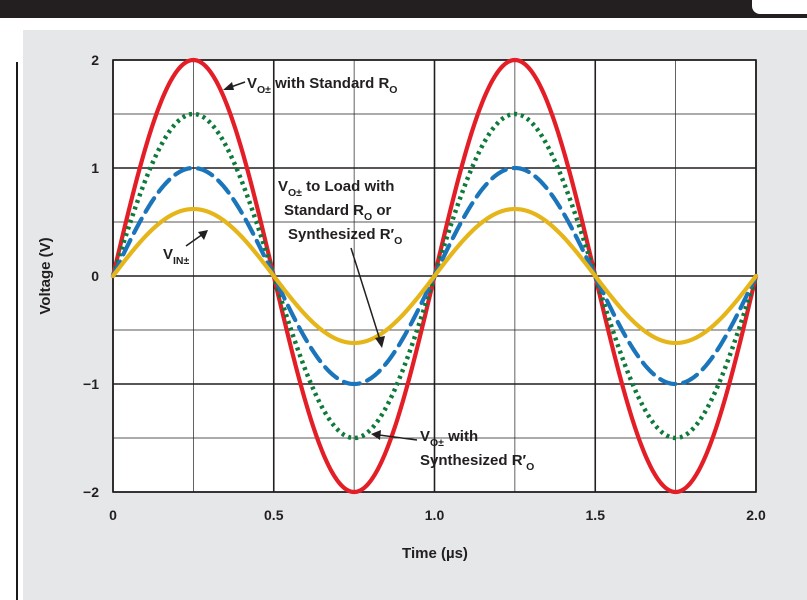  I want to click on top-banner-tab, so click(779, 7).